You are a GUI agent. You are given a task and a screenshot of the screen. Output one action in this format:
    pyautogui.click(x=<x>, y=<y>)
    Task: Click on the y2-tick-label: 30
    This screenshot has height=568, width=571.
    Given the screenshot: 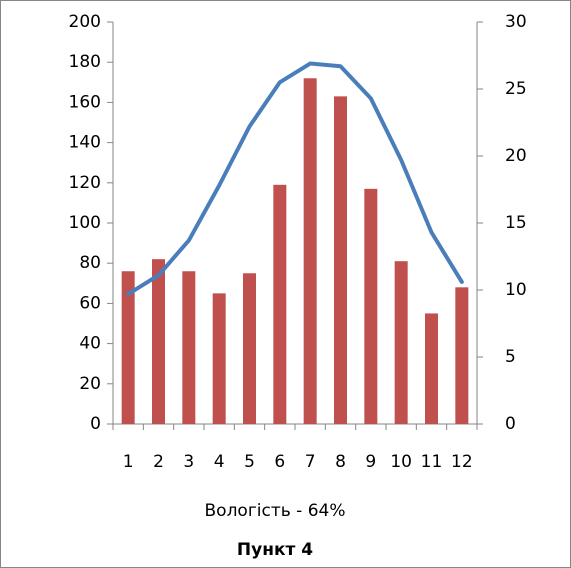 What is the action you would take?
    pyautogui.click(x=516, y=22)
    